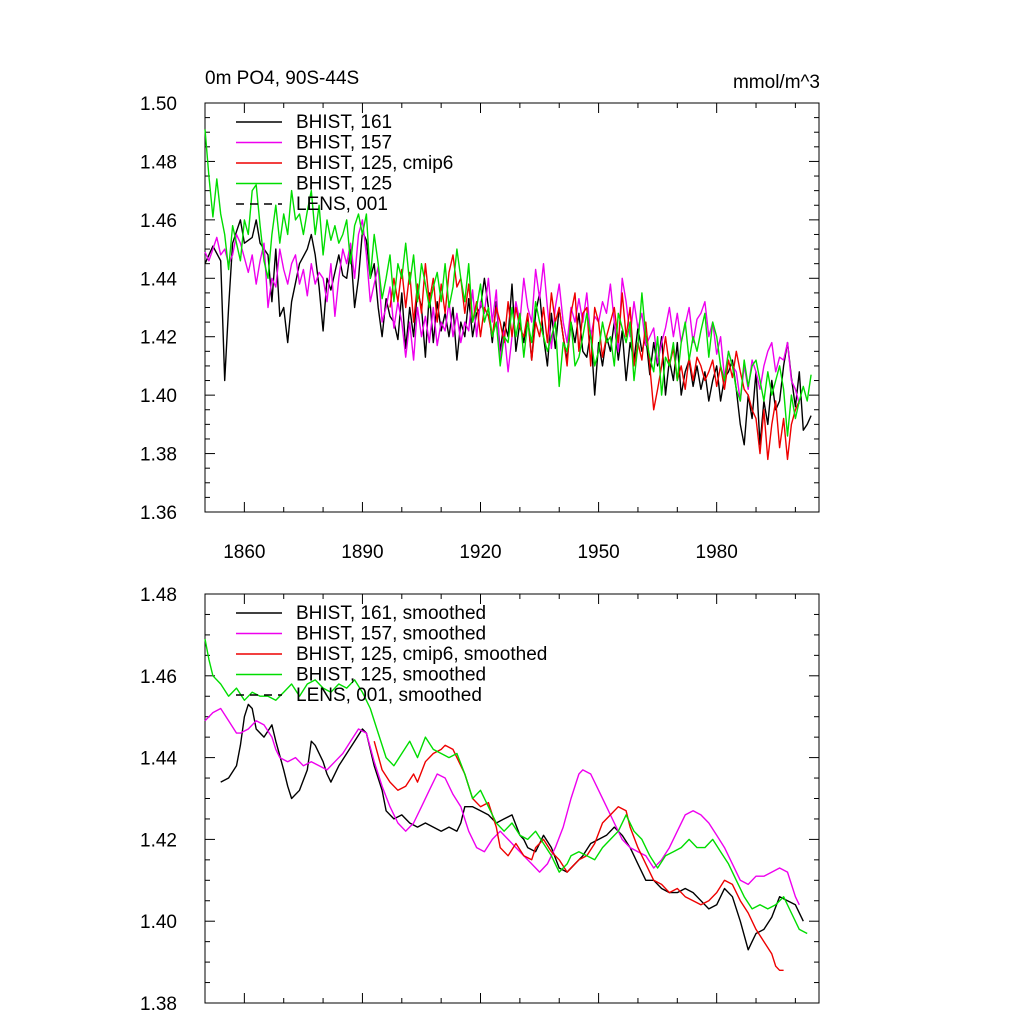 This screenshot has height=1024, width=1024. Describe the element at coordinates (598, 552) in the screenshot. I see `x-tick-label: 1950` at that location.